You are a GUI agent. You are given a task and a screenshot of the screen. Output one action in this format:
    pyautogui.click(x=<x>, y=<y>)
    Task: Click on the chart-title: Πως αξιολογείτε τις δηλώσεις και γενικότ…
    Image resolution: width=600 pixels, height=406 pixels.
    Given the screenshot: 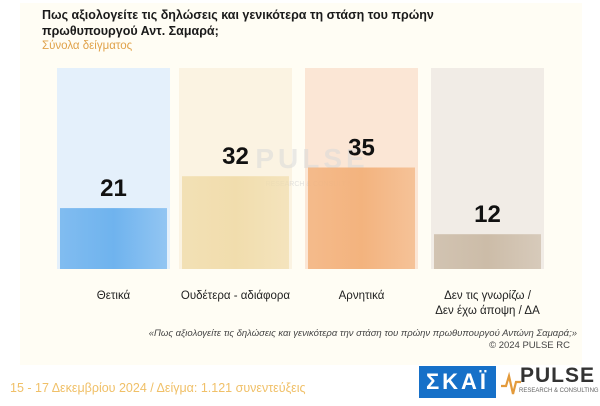 What is the action you would take?
    pyautogui.click(x=238, y=23)
    